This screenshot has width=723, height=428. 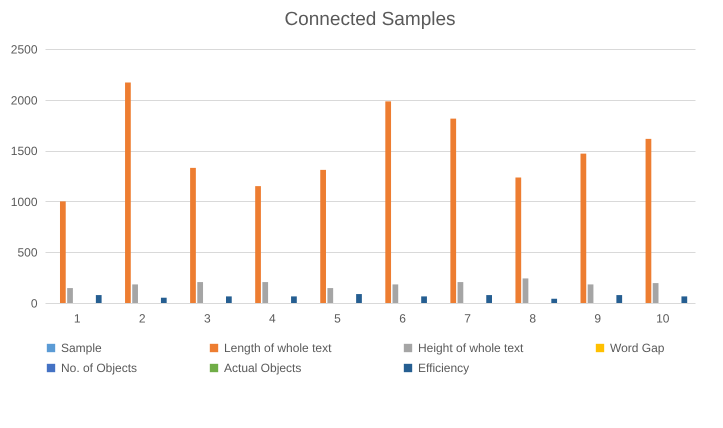 What do you see at coordinates (142, 319) in the screenshot?
I see `x-tick-label: 2` at bounding box center [142, 319].